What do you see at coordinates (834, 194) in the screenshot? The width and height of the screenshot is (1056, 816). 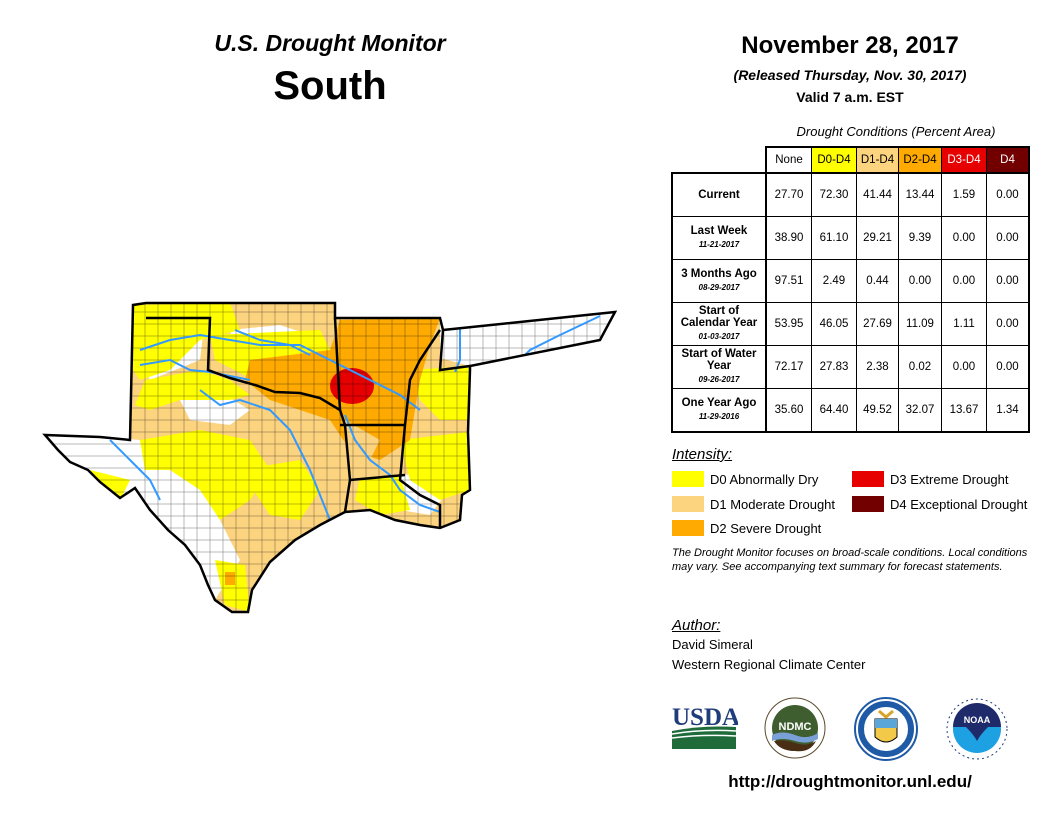 I see `value-cell: 72.30` at bounding box center [834, 194].